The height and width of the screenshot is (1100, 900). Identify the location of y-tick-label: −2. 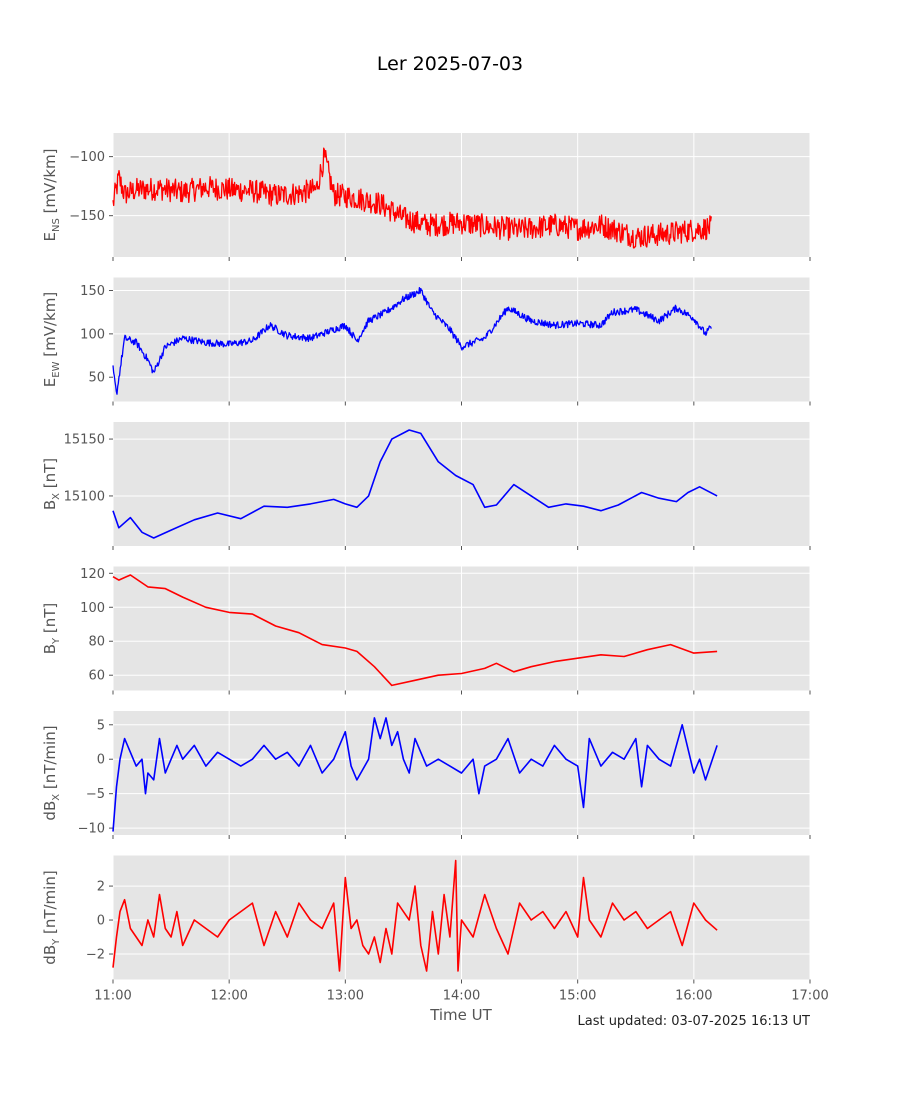
(95, 955).